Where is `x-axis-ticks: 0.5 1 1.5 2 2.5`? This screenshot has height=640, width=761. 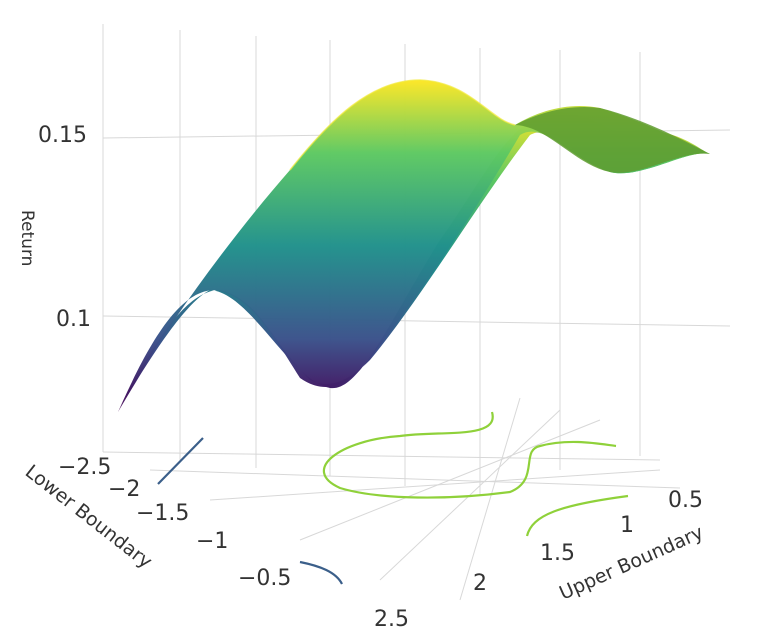 x-axis-ticks: 0.5 1 1.5 2 2.5 is located at coordinates (538, 560).